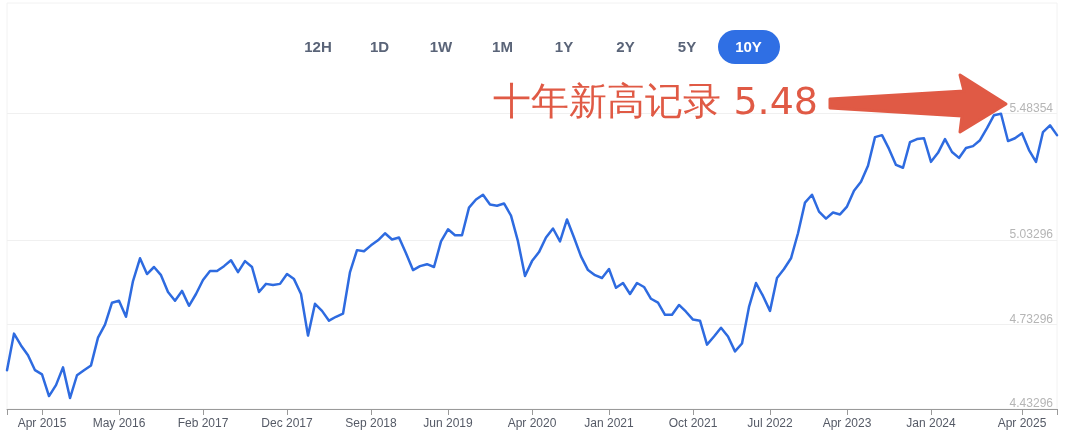 This screenshot has height=435, width=1080. I want to click on range-button: 12H, so click(318, 47).